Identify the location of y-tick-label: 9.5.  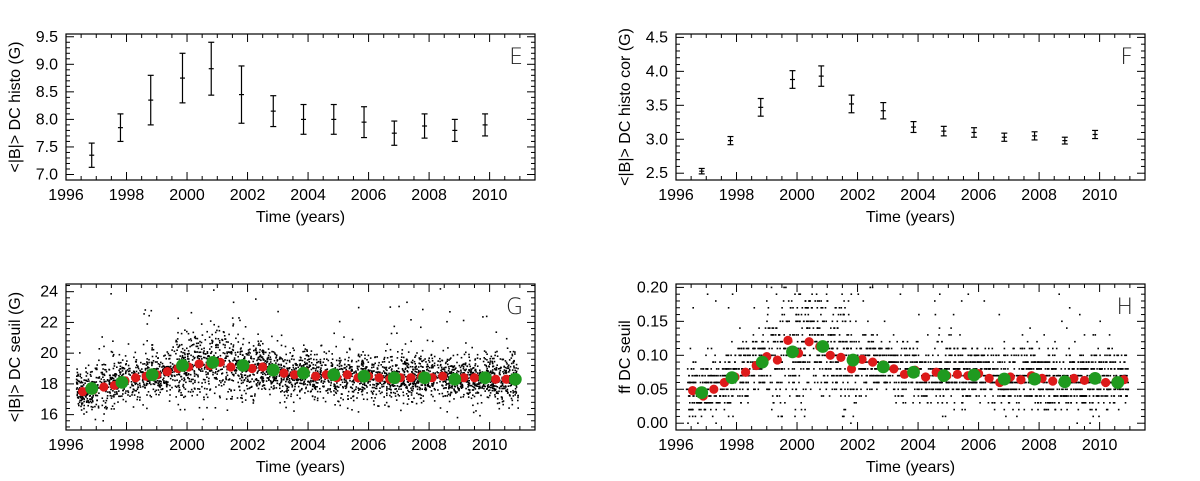
(47, 37).